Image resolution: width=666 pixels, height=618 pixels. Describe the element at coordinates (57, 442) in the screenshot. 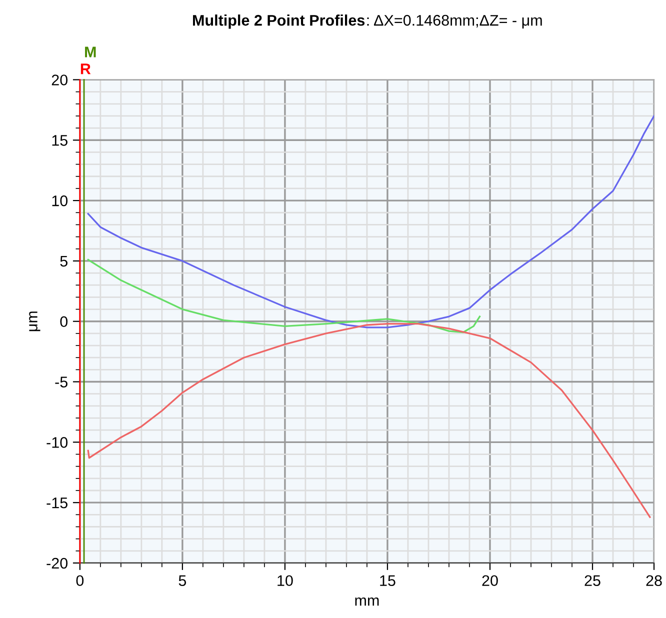

I see `y-tick-label: -10` at that location.